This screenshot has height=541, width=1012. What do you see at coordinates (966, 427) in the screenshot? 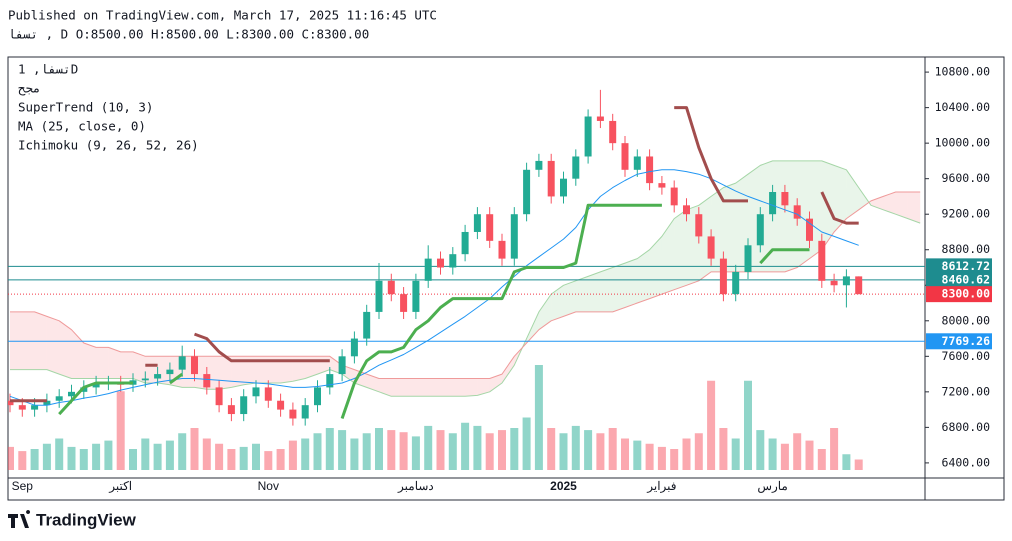
I see `y-tick-label: 6800.00` at bounding box center [966, 427].